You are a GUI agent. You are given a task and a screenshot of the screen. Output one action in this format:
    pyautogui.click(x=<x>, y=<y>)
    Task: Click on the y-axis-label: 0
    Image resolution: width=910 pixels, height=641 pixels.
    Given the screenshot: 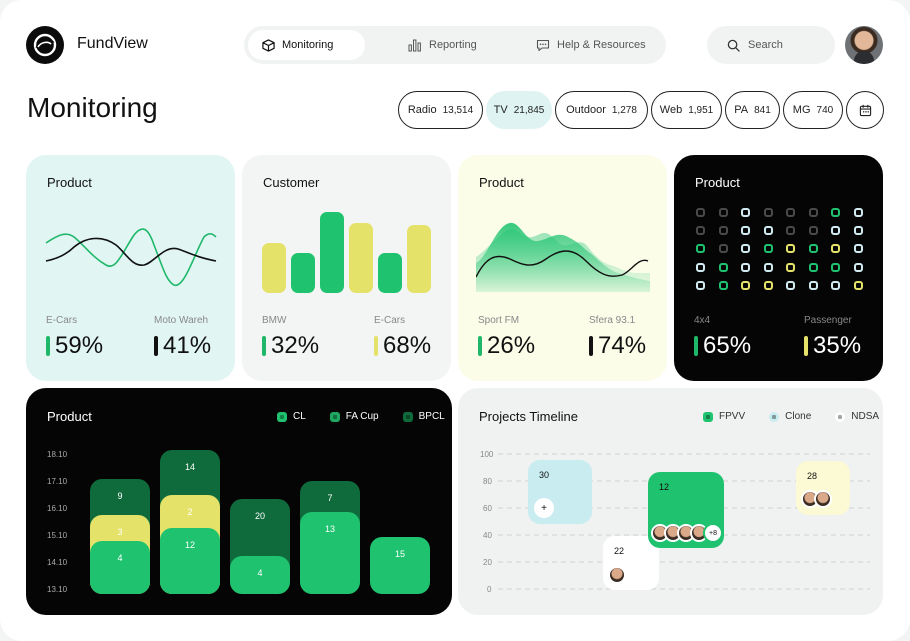 What is the action you would take?
    pyautogui.click(x=489, y=589)
    